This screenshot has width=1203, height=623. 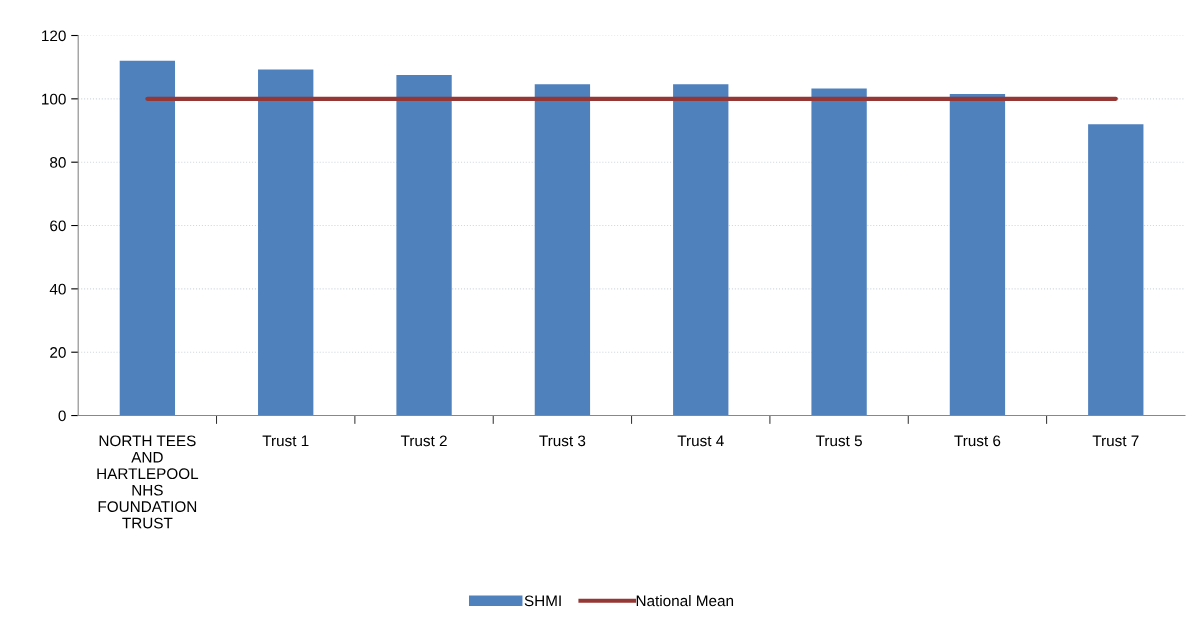 I want to click on y-tick-label: 80, so click(x=58, y=162).